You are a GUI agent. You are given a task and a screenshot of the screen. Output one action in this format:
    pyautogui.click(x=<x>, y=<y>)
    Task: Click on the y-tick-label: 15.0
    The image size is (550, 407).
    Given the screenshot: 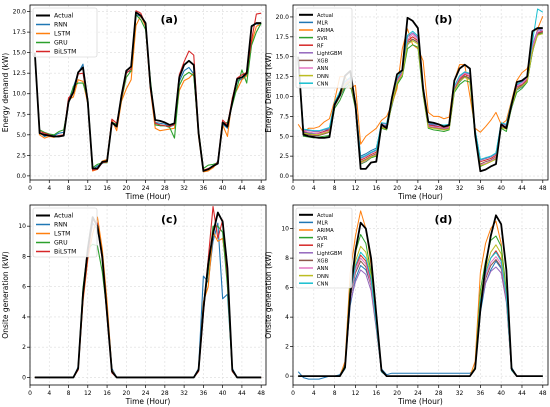 What is the action you would take?
    pyautogui.click(x=283, y=57)
    